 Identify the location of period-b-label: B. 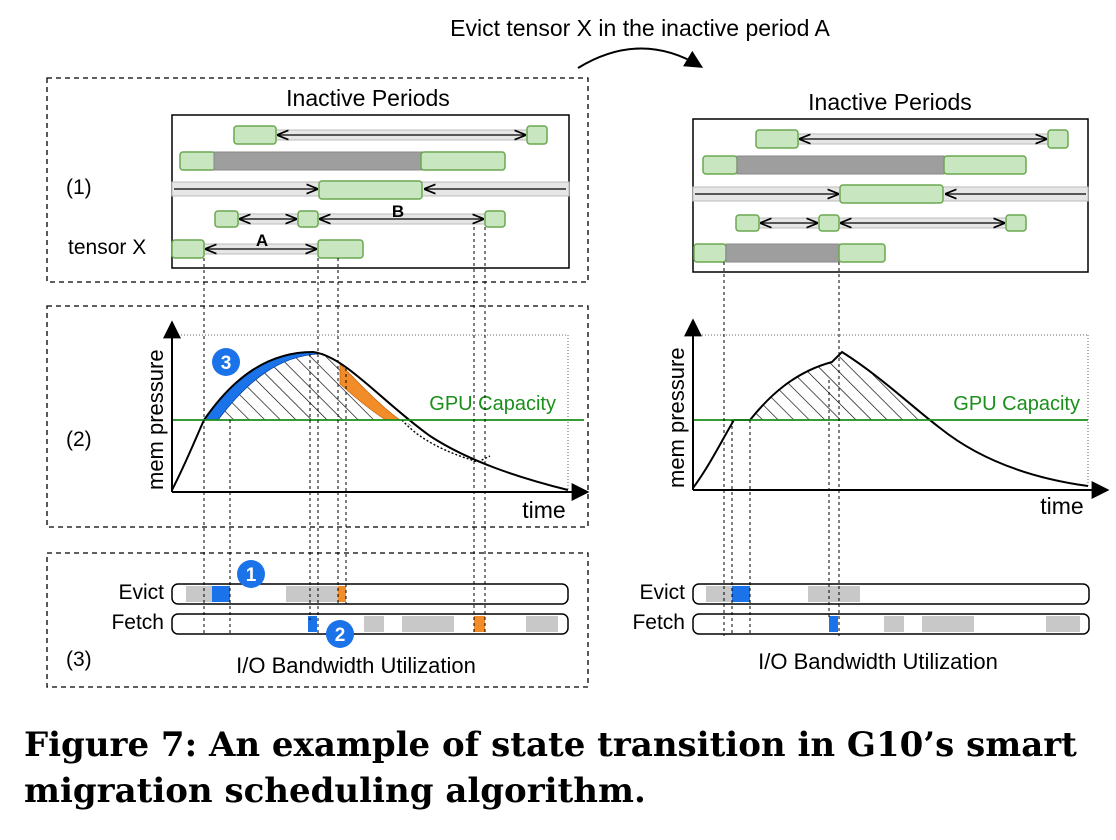
(398, 211).